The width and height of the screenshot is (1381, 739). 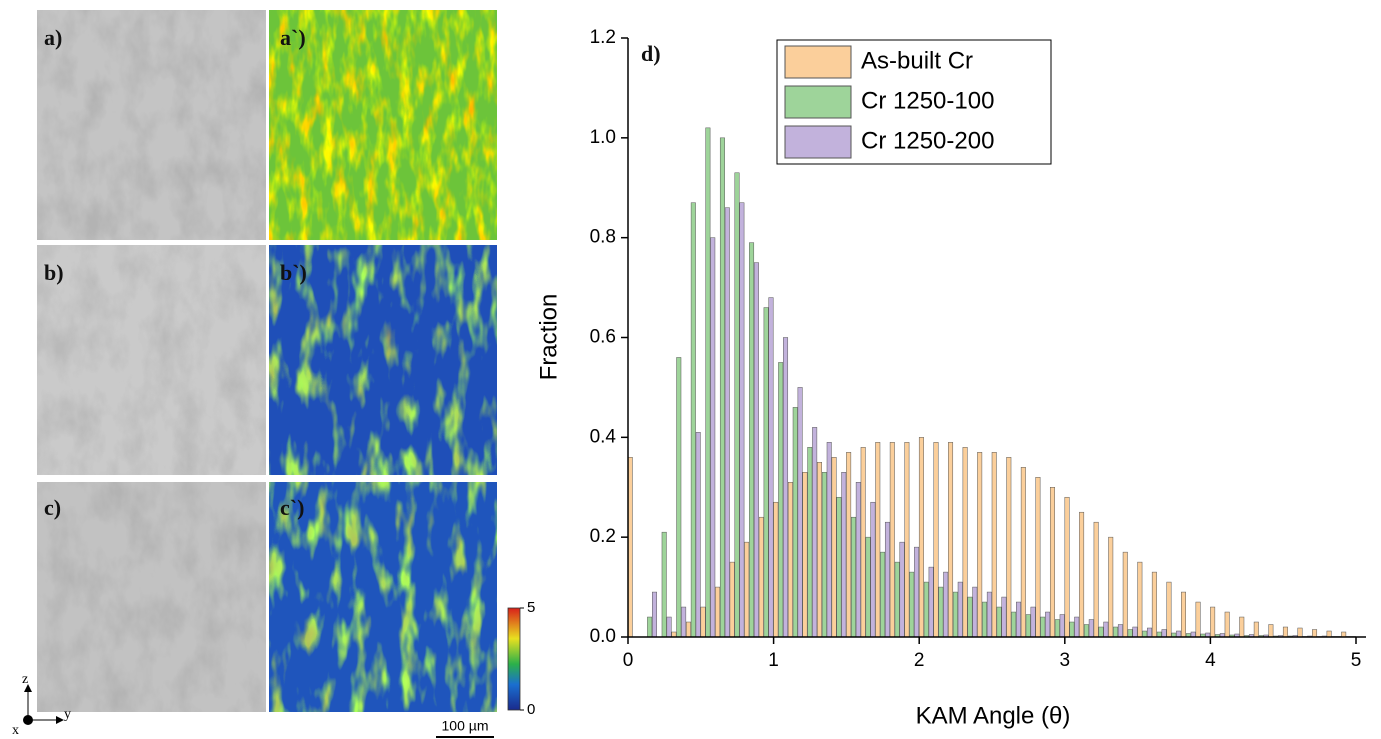 What do you see at coordinates (603, 536) in the screenshot?
I see `y-tick-label: 0.2` at bounding box center [603, 536].